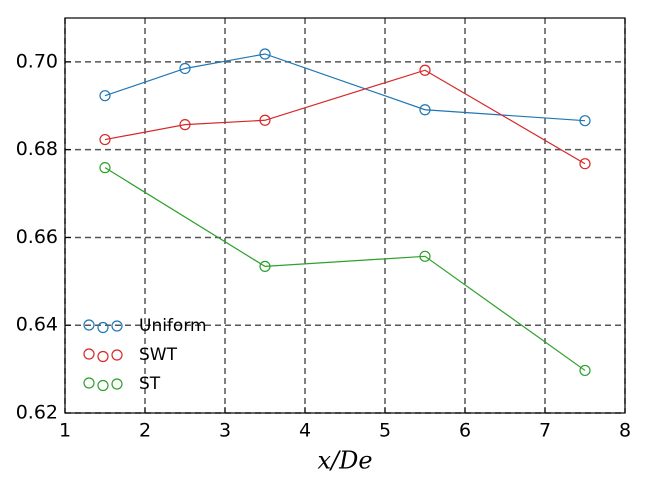 This screenshot has width=650, height=488. I want to click on x-tick-label: 3, so click(225, 431).